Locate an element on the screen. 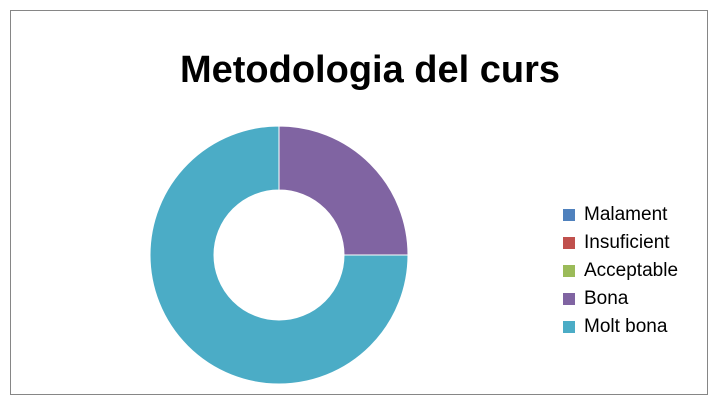 The width and height of the screenshot is (718, 405). legend-label: Bona is located at coordinates (606, 298).